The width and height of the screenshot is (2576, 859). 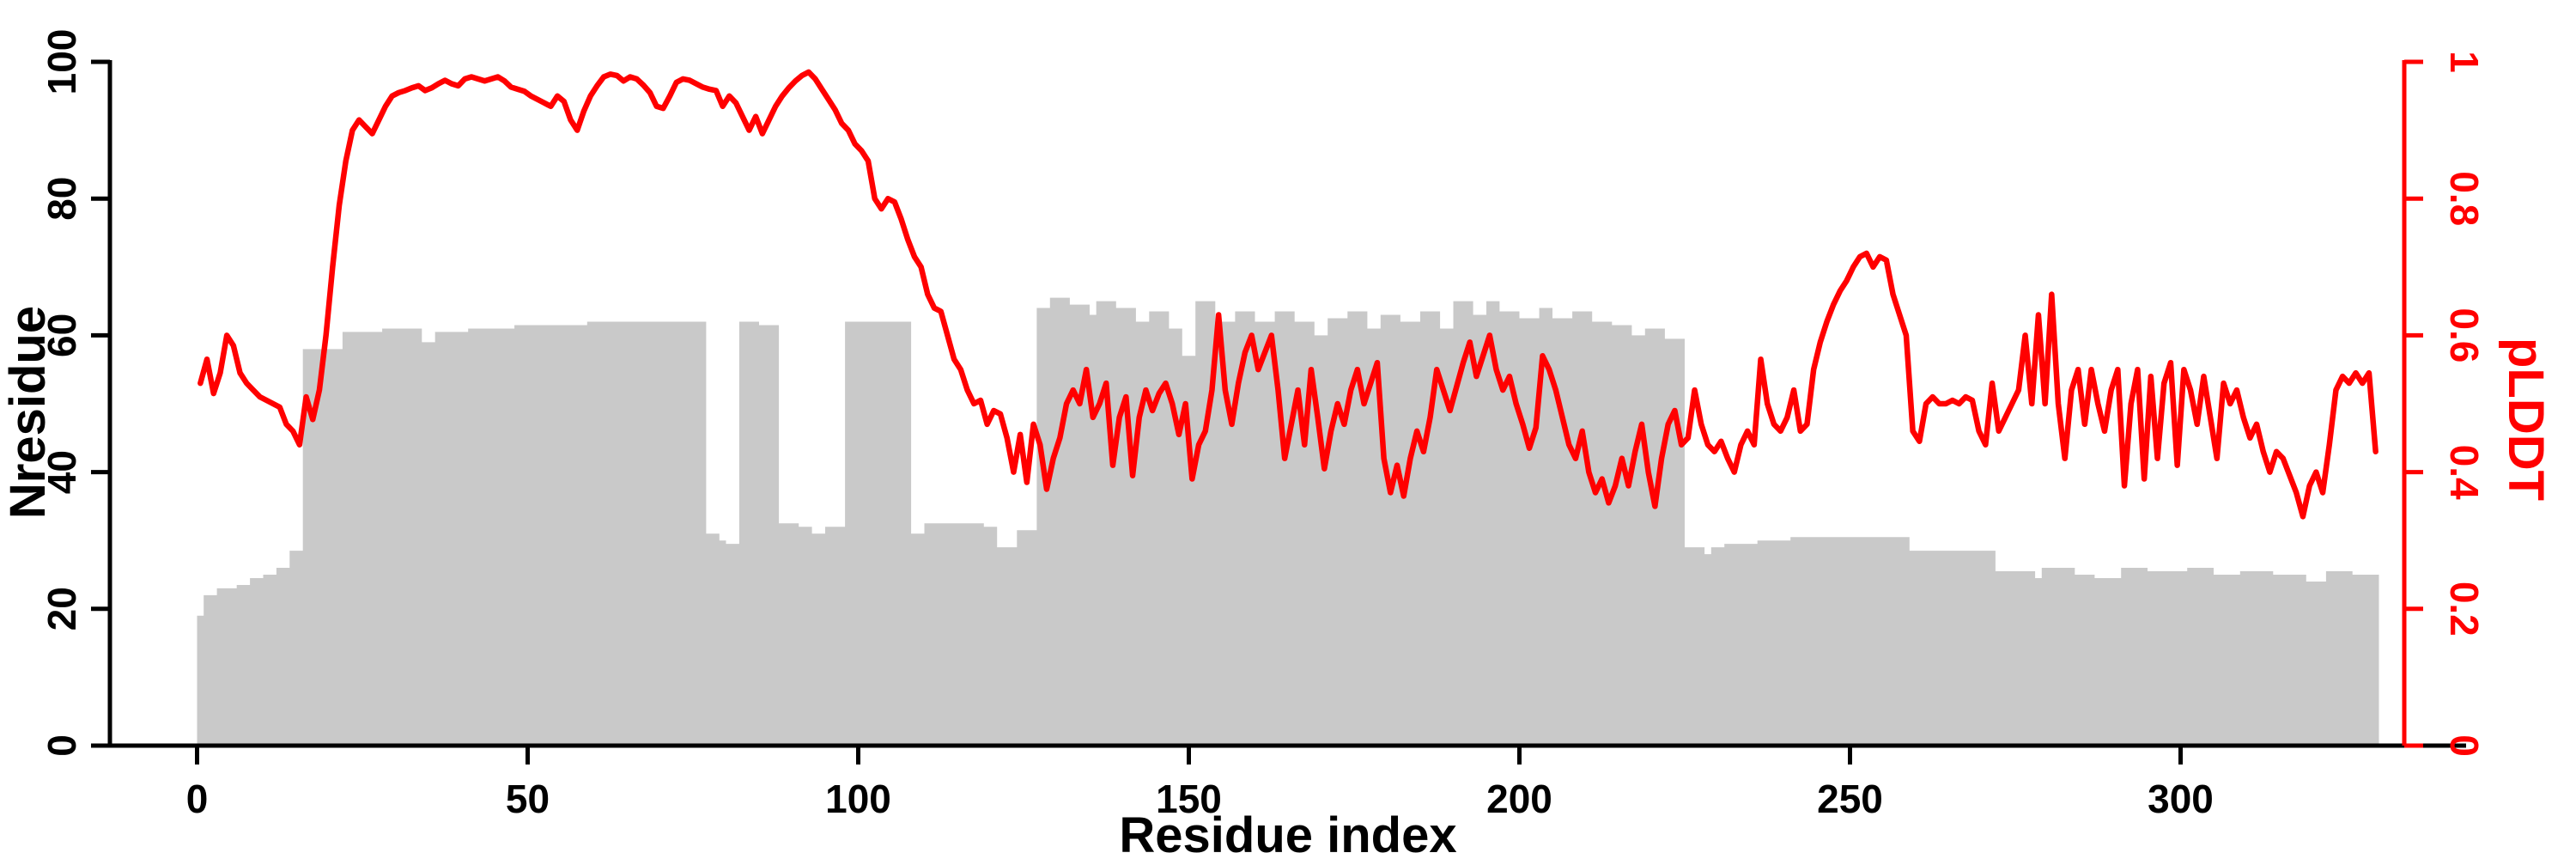 What do you see at coordinates (2464, 745) in the screenshot?
I see `y-right-tick-label: 0` at bounding box center [2464, 745].